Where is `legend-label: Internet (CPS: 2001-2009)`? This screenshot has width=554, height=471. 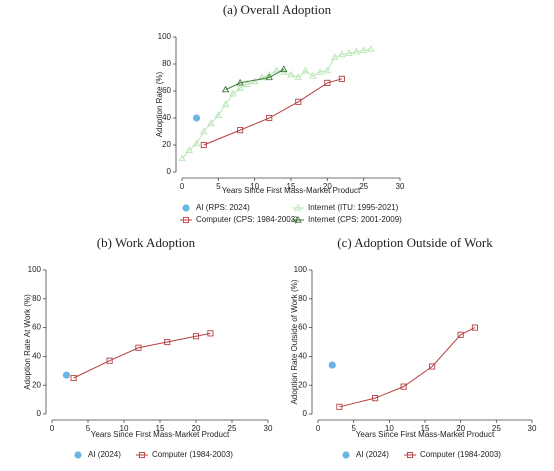
legend-label: Internet (CPS: 2001-2009) is located at coordinates (355, 219).